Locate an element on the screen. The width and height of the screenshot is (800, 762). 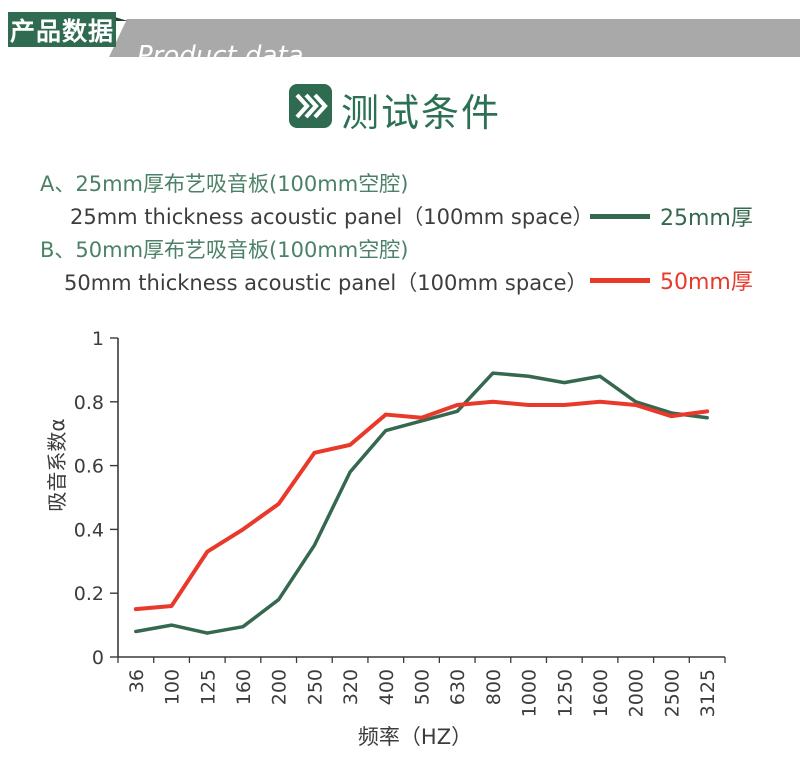
x-category-label: 250 is located at coordinates (315, 687).